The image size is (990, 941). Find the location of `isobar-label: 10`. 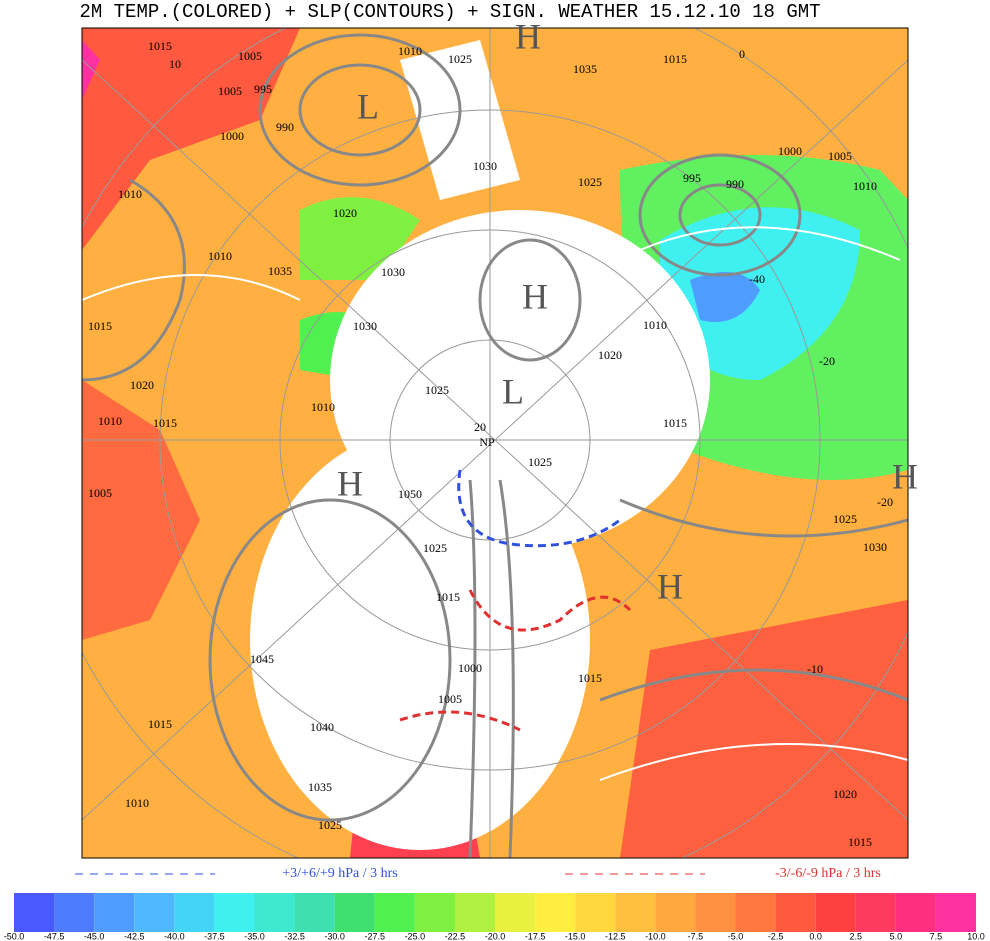

isobar-label: 10 is located at coordinates (175, 64).